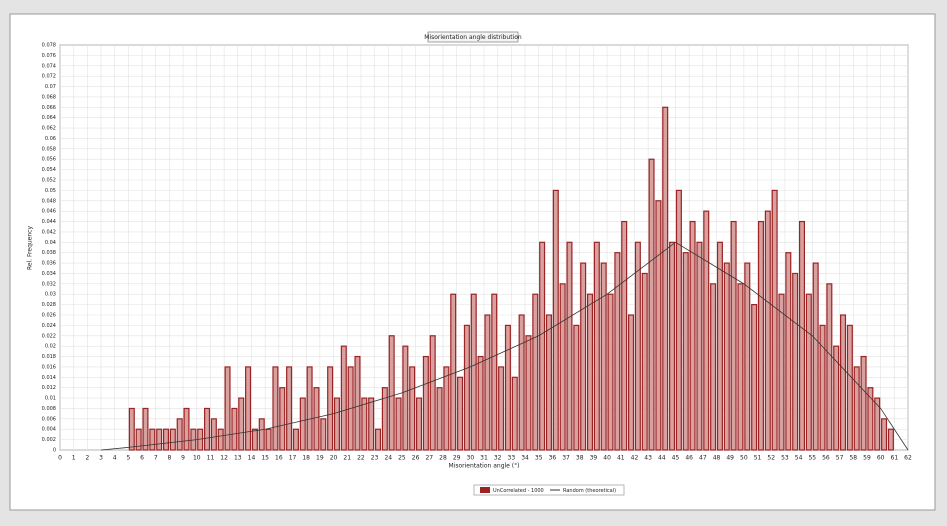 The height and width of the screenshot is (526, 947). What do you see at coordinates (183, 458) in the screenshot?
I see `x-tick-label: 9` at bounding box center [183, 458].